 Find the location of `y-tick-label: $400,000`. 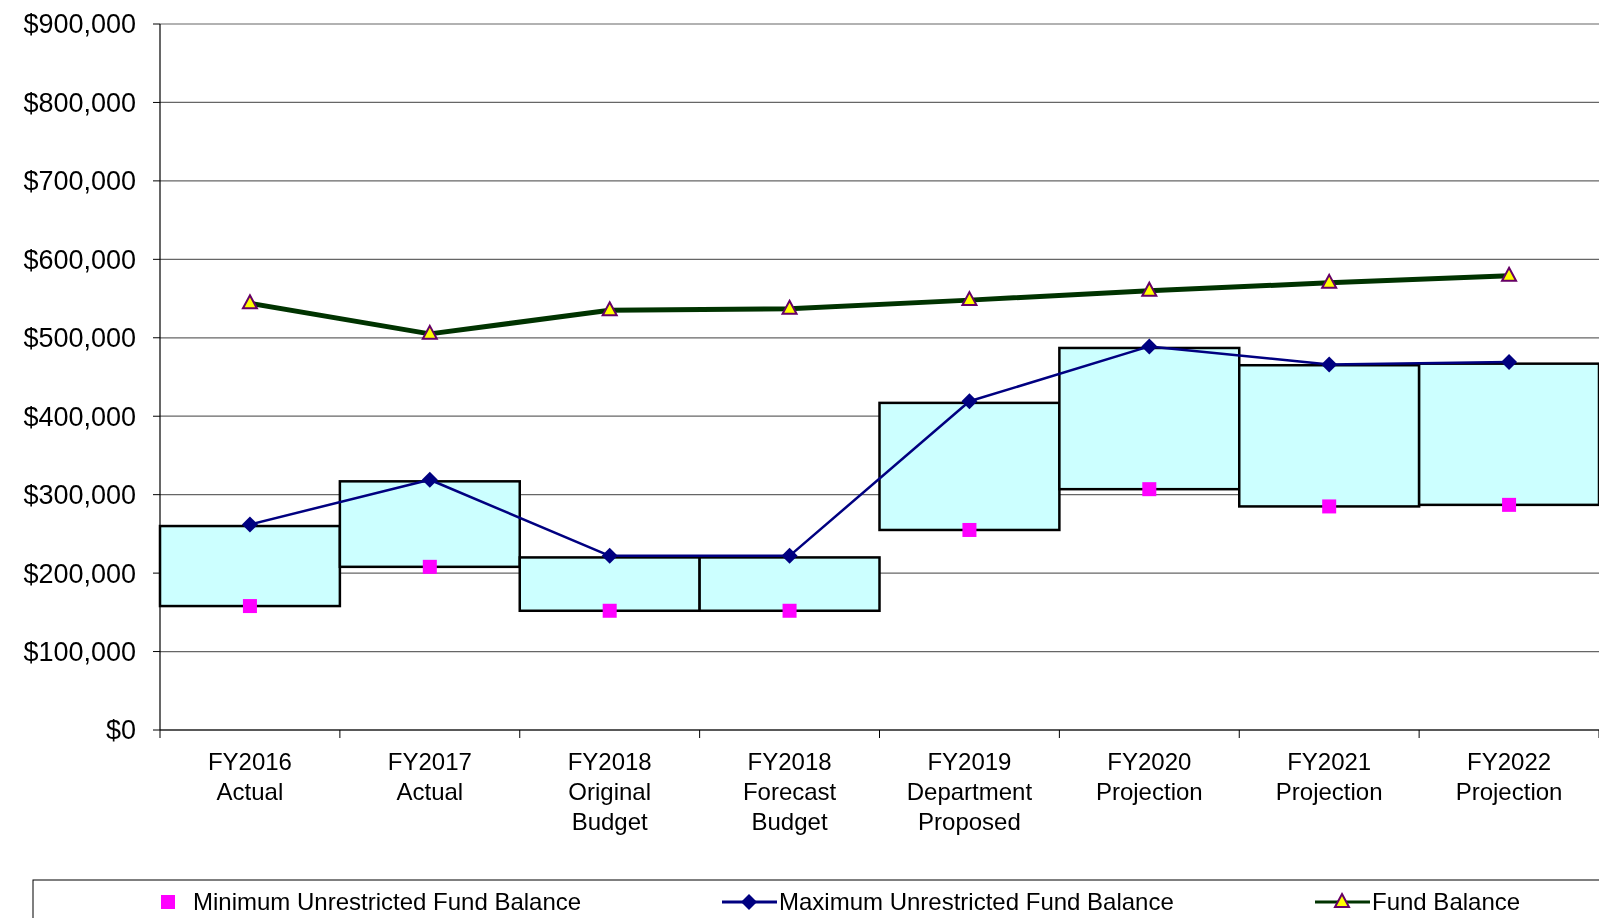

y-tick-label: $400,000 is located at coordinates (79, 416).